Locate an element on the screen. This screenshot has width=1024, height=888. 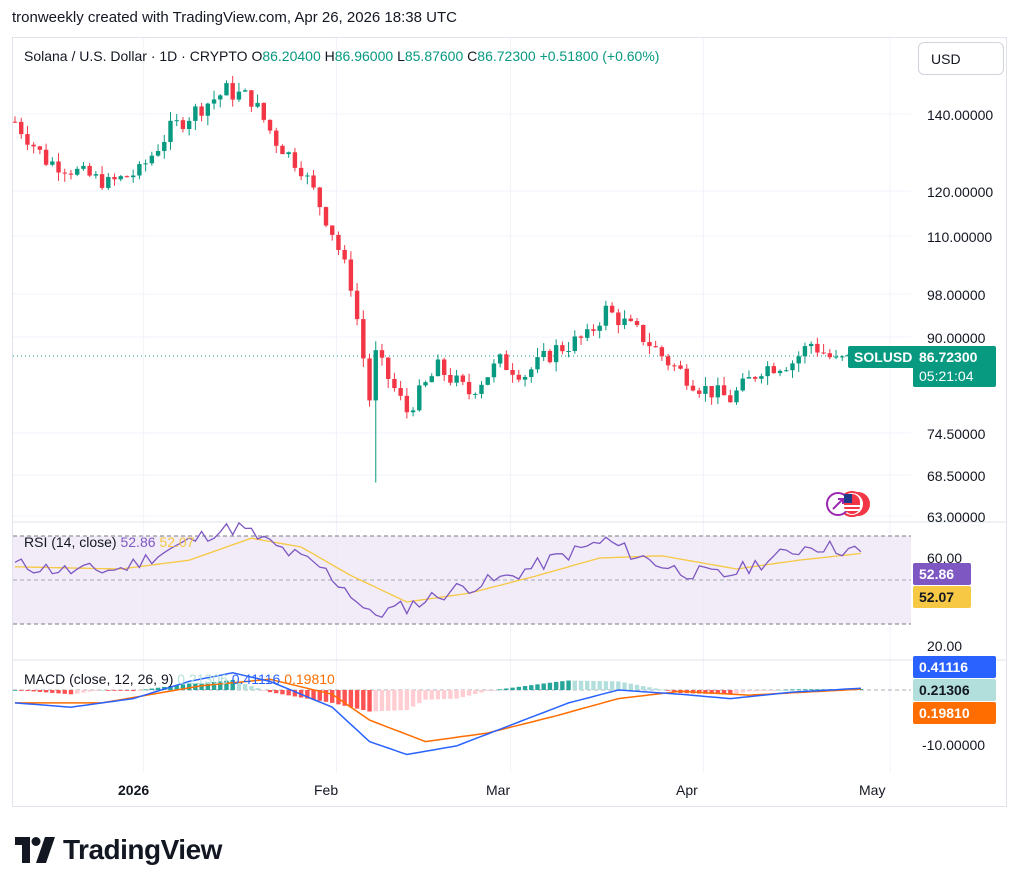
low-value: 85.87600 is located at coordinates (434, 56).